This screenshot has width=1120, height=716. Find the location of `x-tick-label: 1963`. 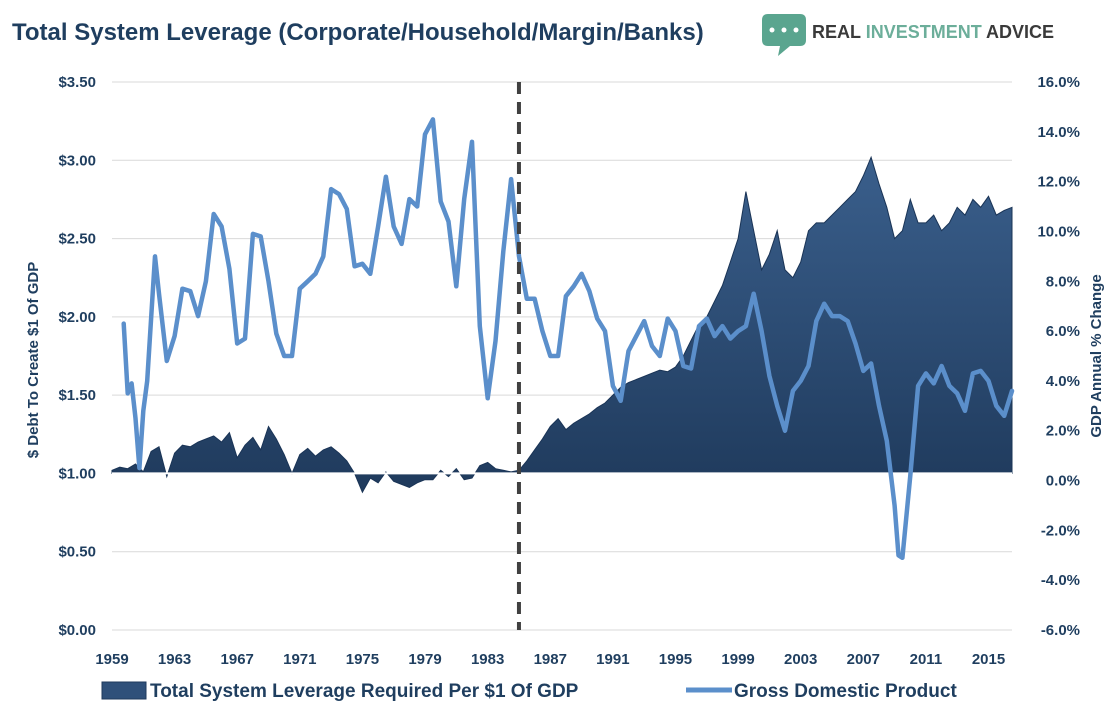

x-tick-label: 1963 is located at coordinates (174, 659).